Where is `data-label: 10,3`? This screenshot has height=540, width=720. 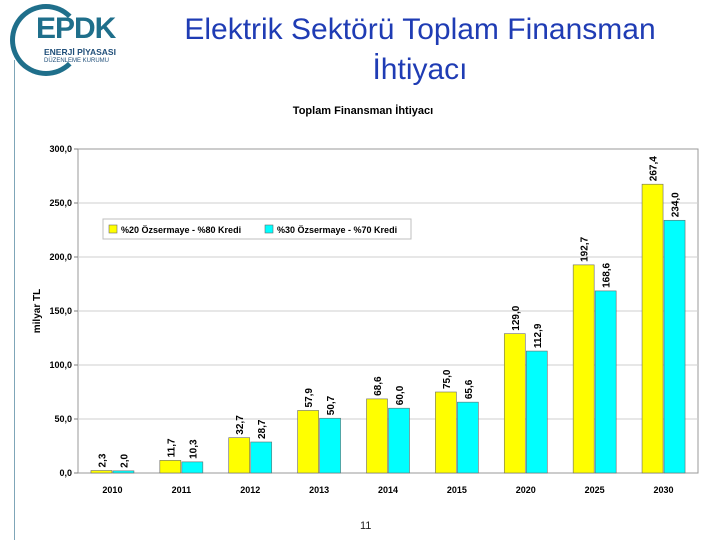 data-label: 10,3 is located at coordinates (193, 449).